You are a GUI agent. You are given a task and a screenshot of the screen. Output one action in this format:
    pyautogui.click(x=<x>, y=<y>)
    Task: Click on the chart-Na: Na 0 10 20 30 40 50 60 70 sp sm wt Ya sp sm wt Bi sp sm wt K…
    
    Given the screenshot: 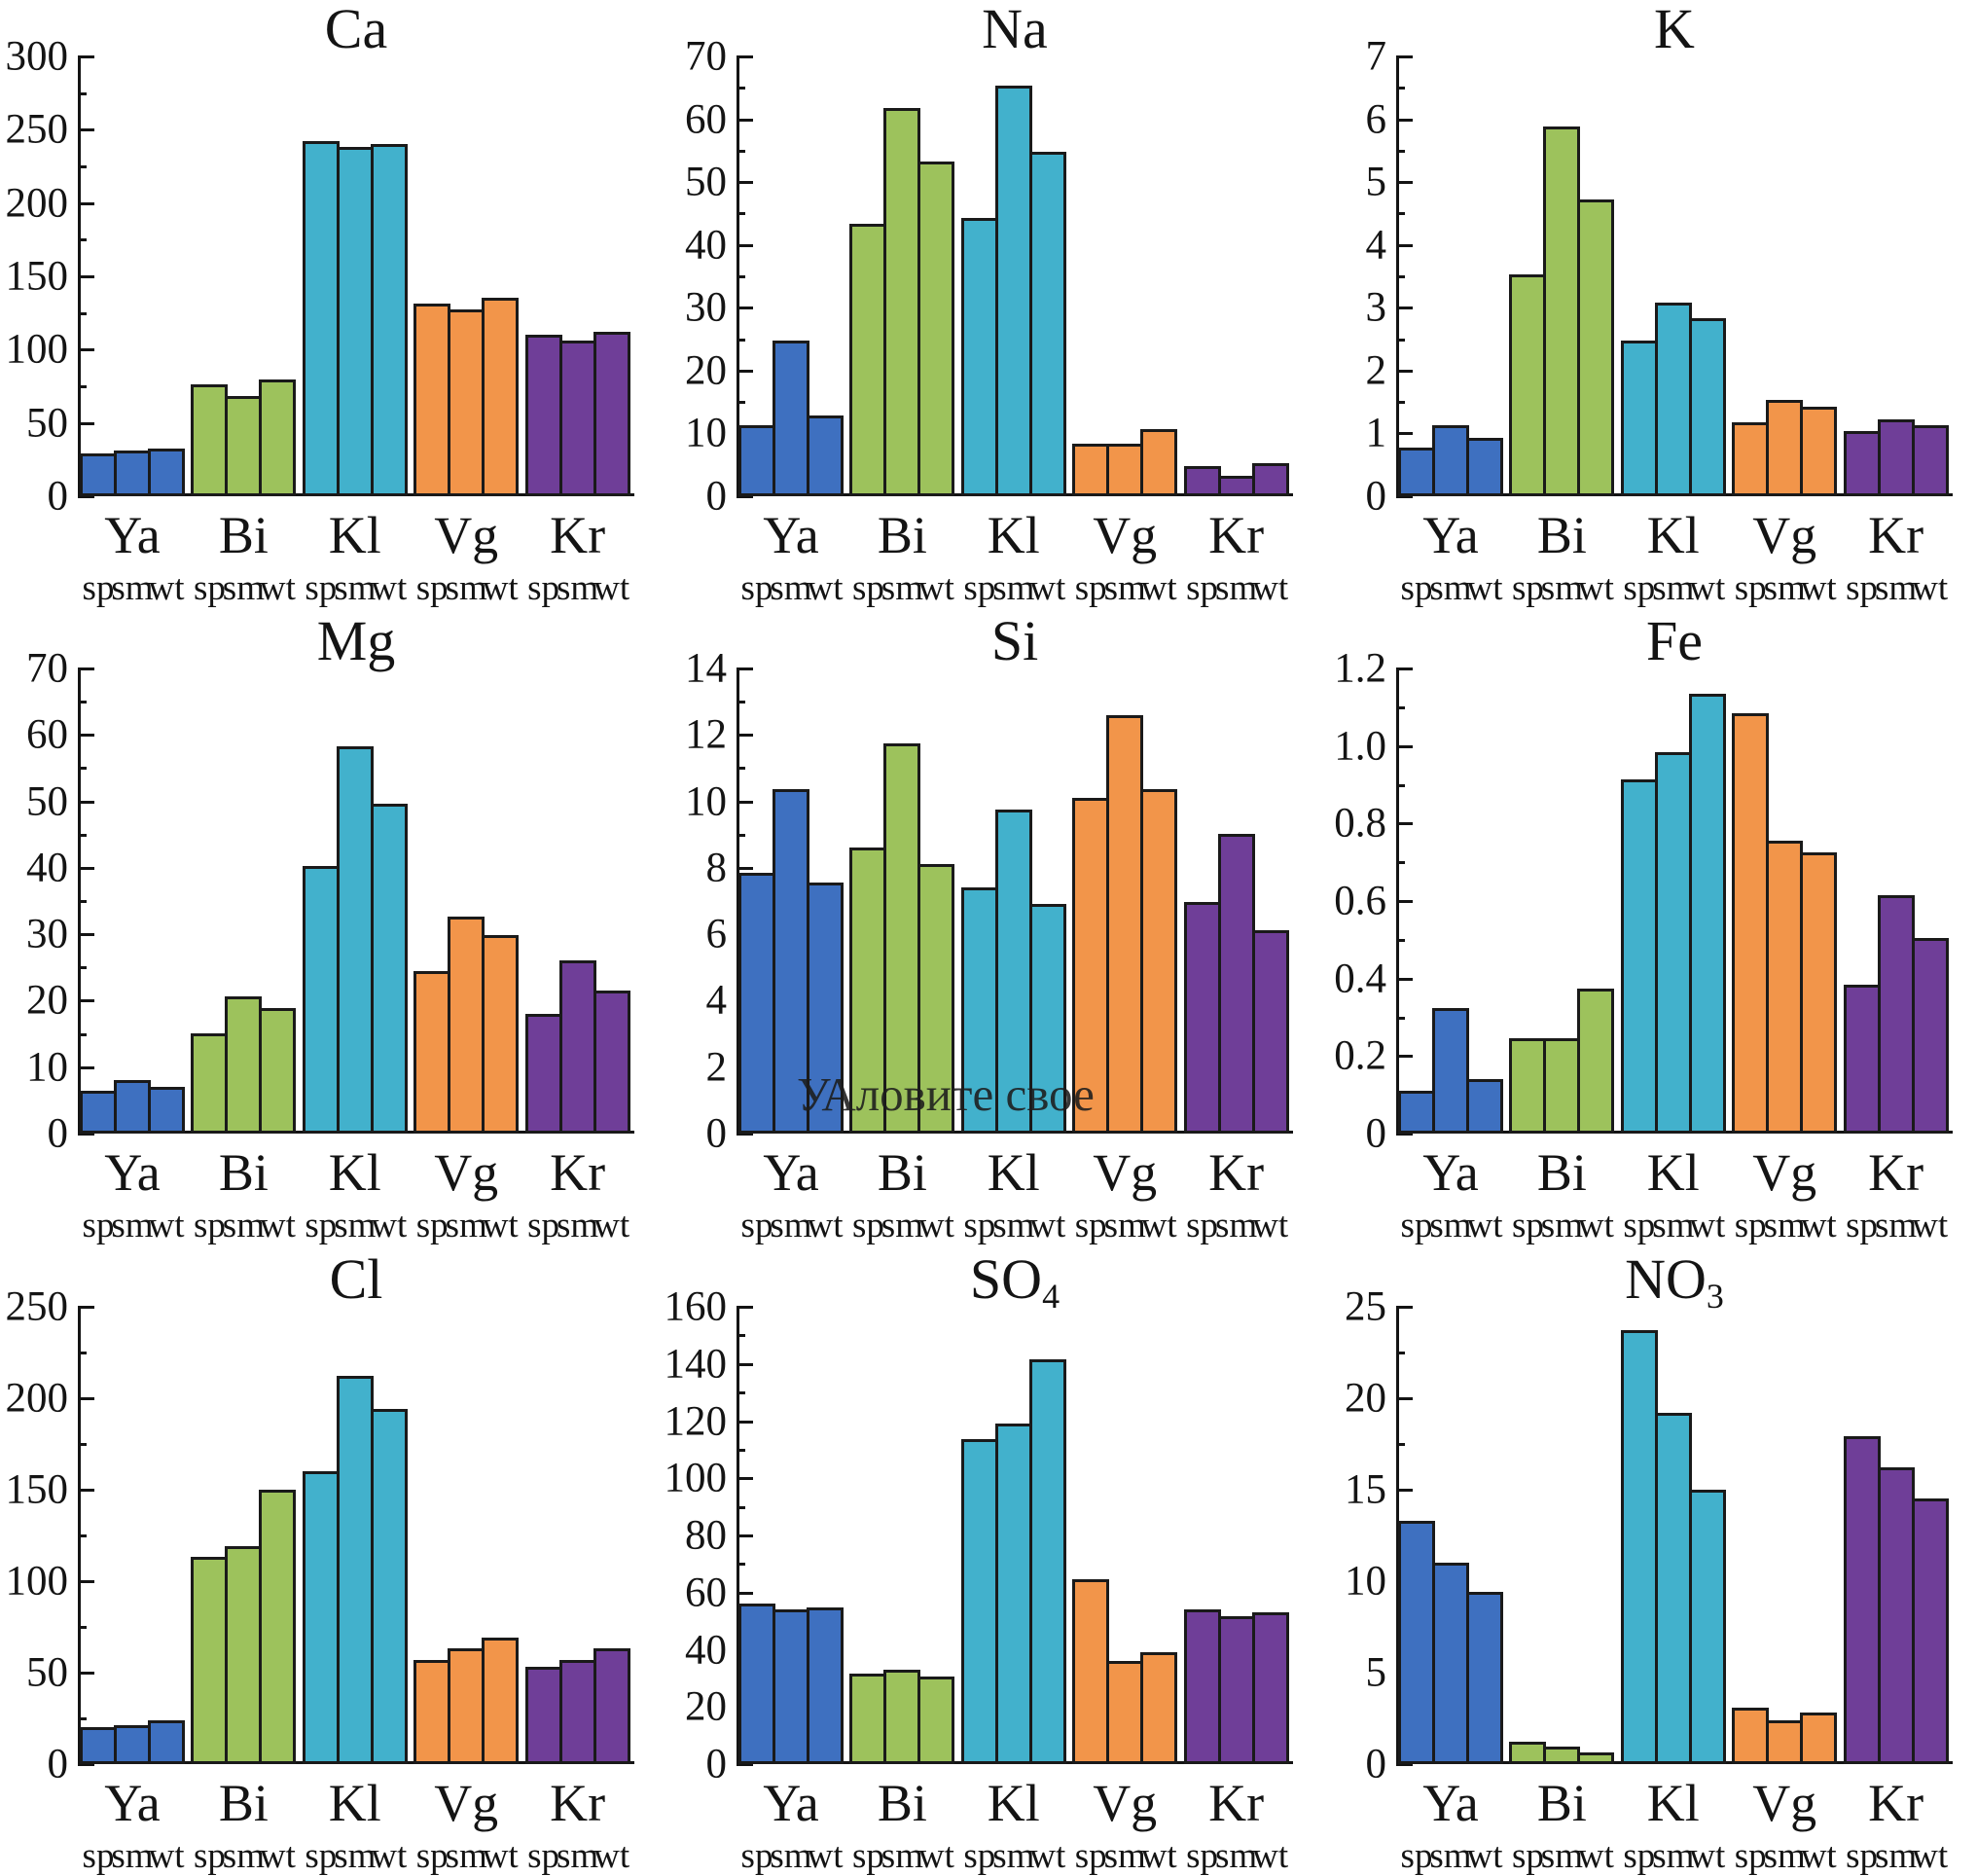 What is the action you would take?
    pyautogui.click(x=988, y=304)
    